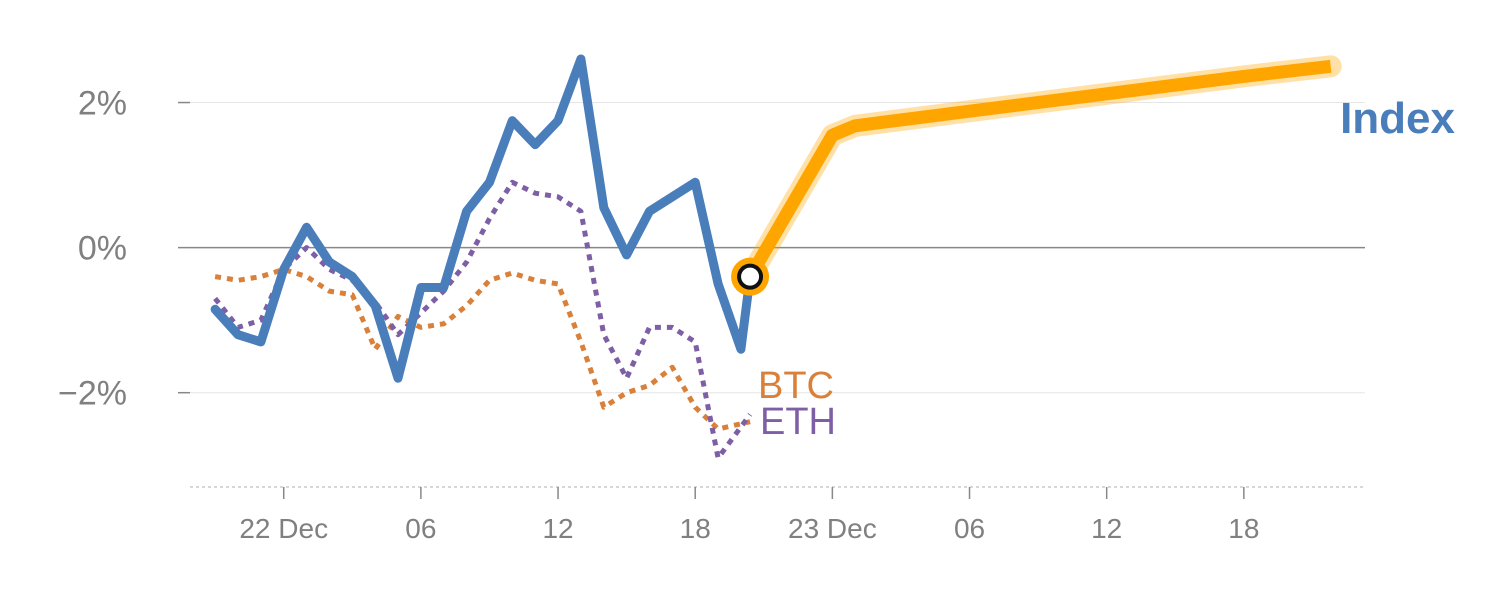  Describe the element at coordinates (796, 386) in the screenshot. I see `series-label-btc: BTC` at that location.